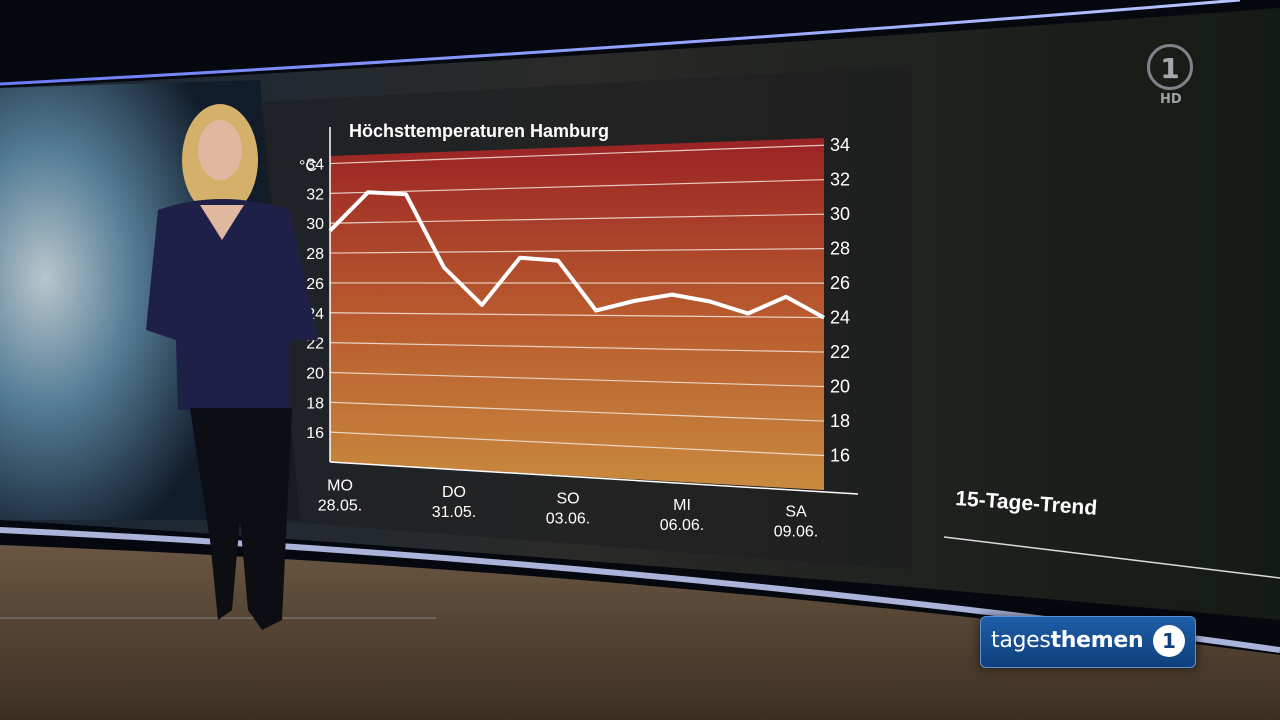  I want to click on trend-underline, so click(1111, 557).